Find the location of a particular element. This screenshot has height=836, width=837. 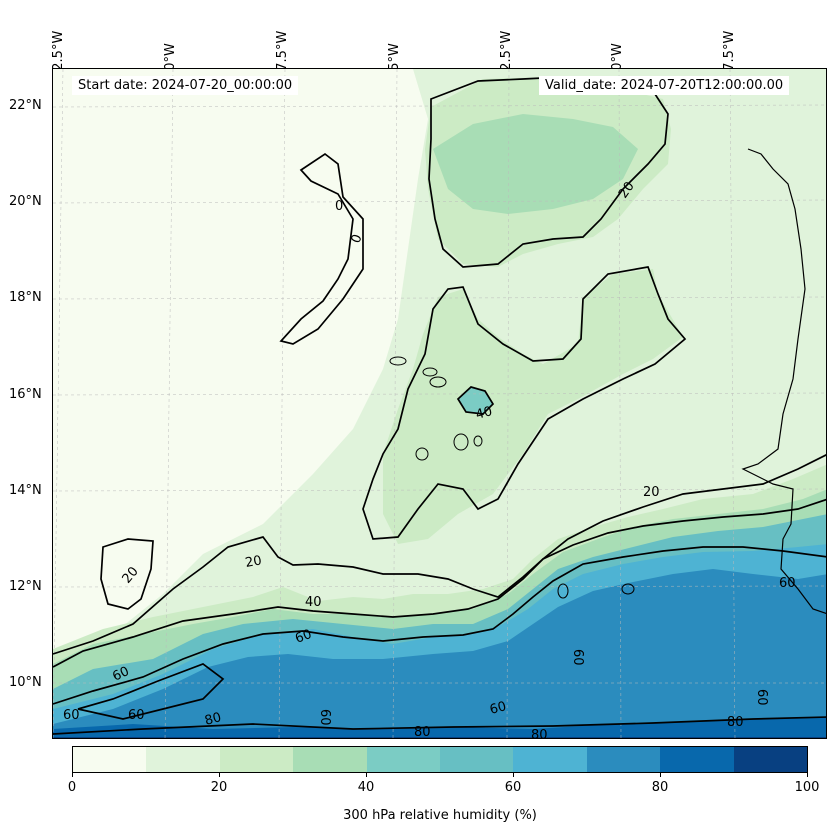

contour-label: 0 is located at coordinates (339, 206).